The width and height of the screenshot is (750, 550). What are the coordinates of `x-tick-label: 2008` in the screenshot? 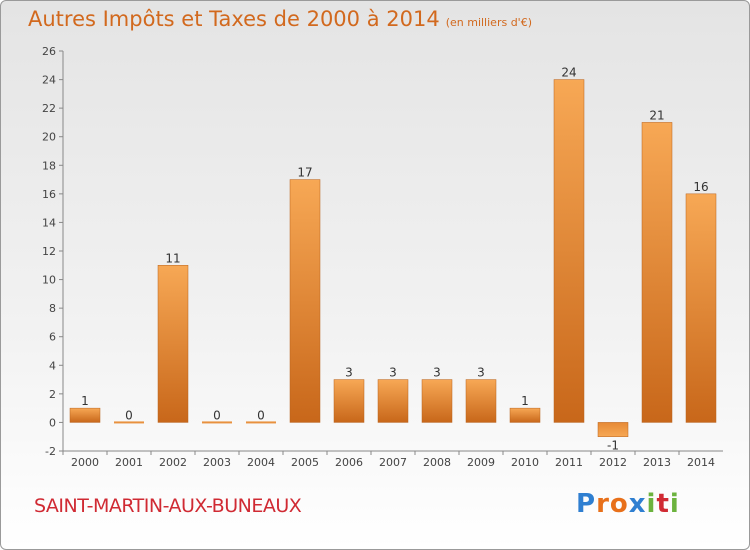 It's located at (437, 462).